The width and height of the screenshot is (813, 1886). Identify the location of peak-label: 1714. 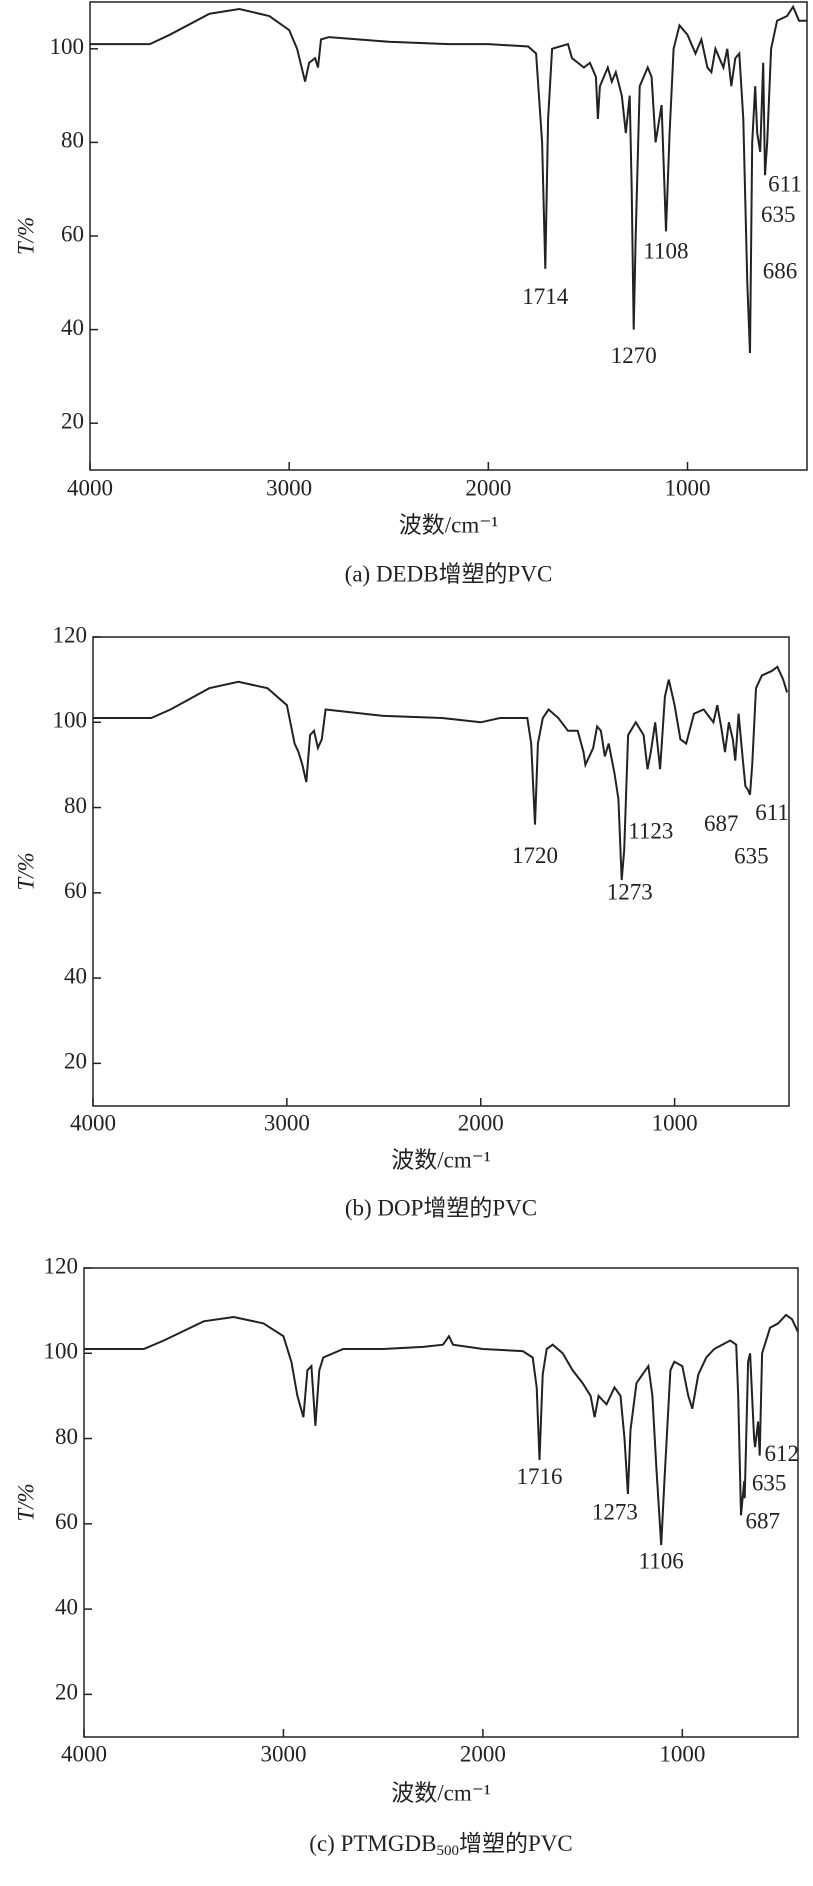
(545, 296).